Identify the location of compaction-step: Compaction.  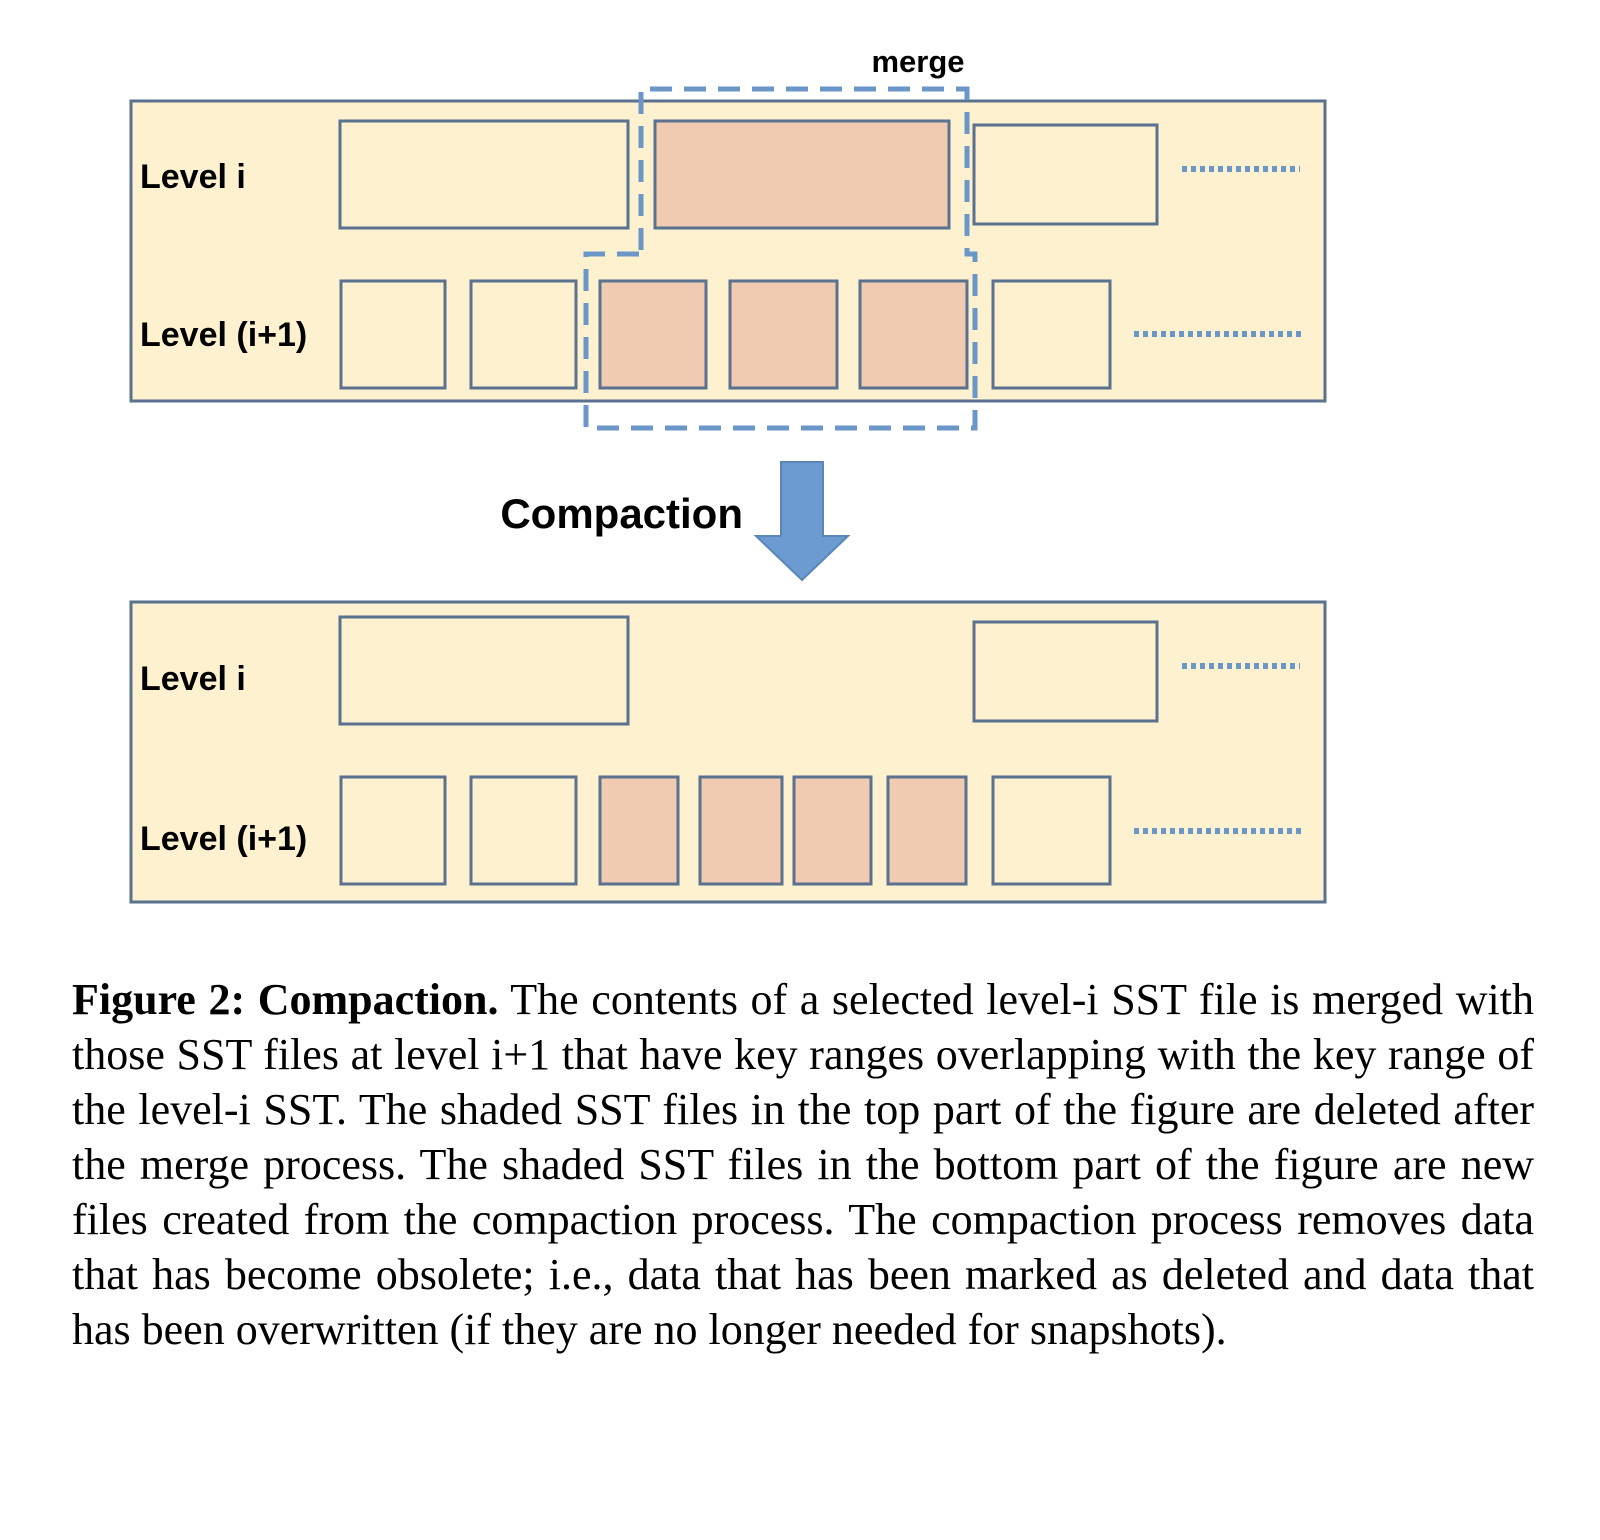
(675, 521).